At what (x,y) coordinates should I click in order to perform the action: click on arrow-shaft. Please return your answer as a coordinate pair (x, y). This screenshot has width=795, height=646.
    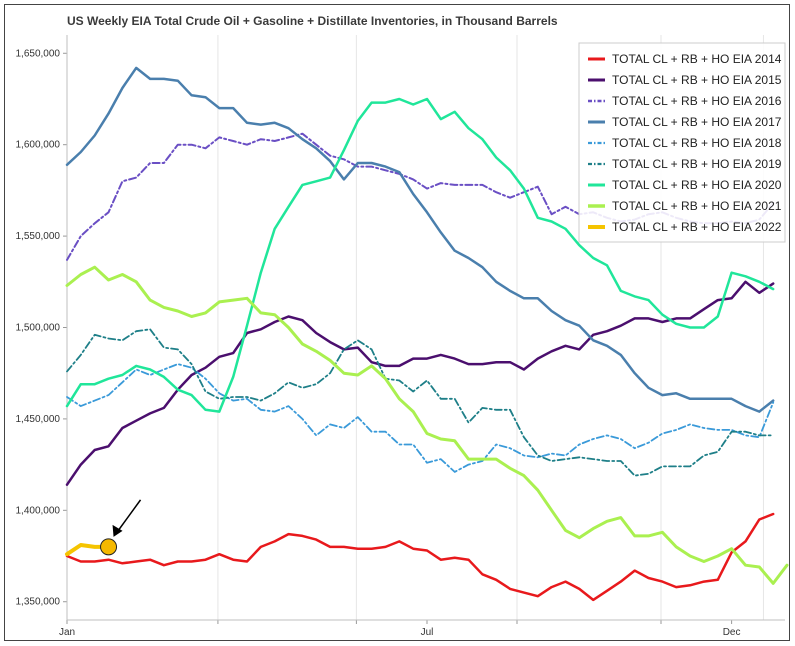
    Looking at the image, I should click on (128, 516).